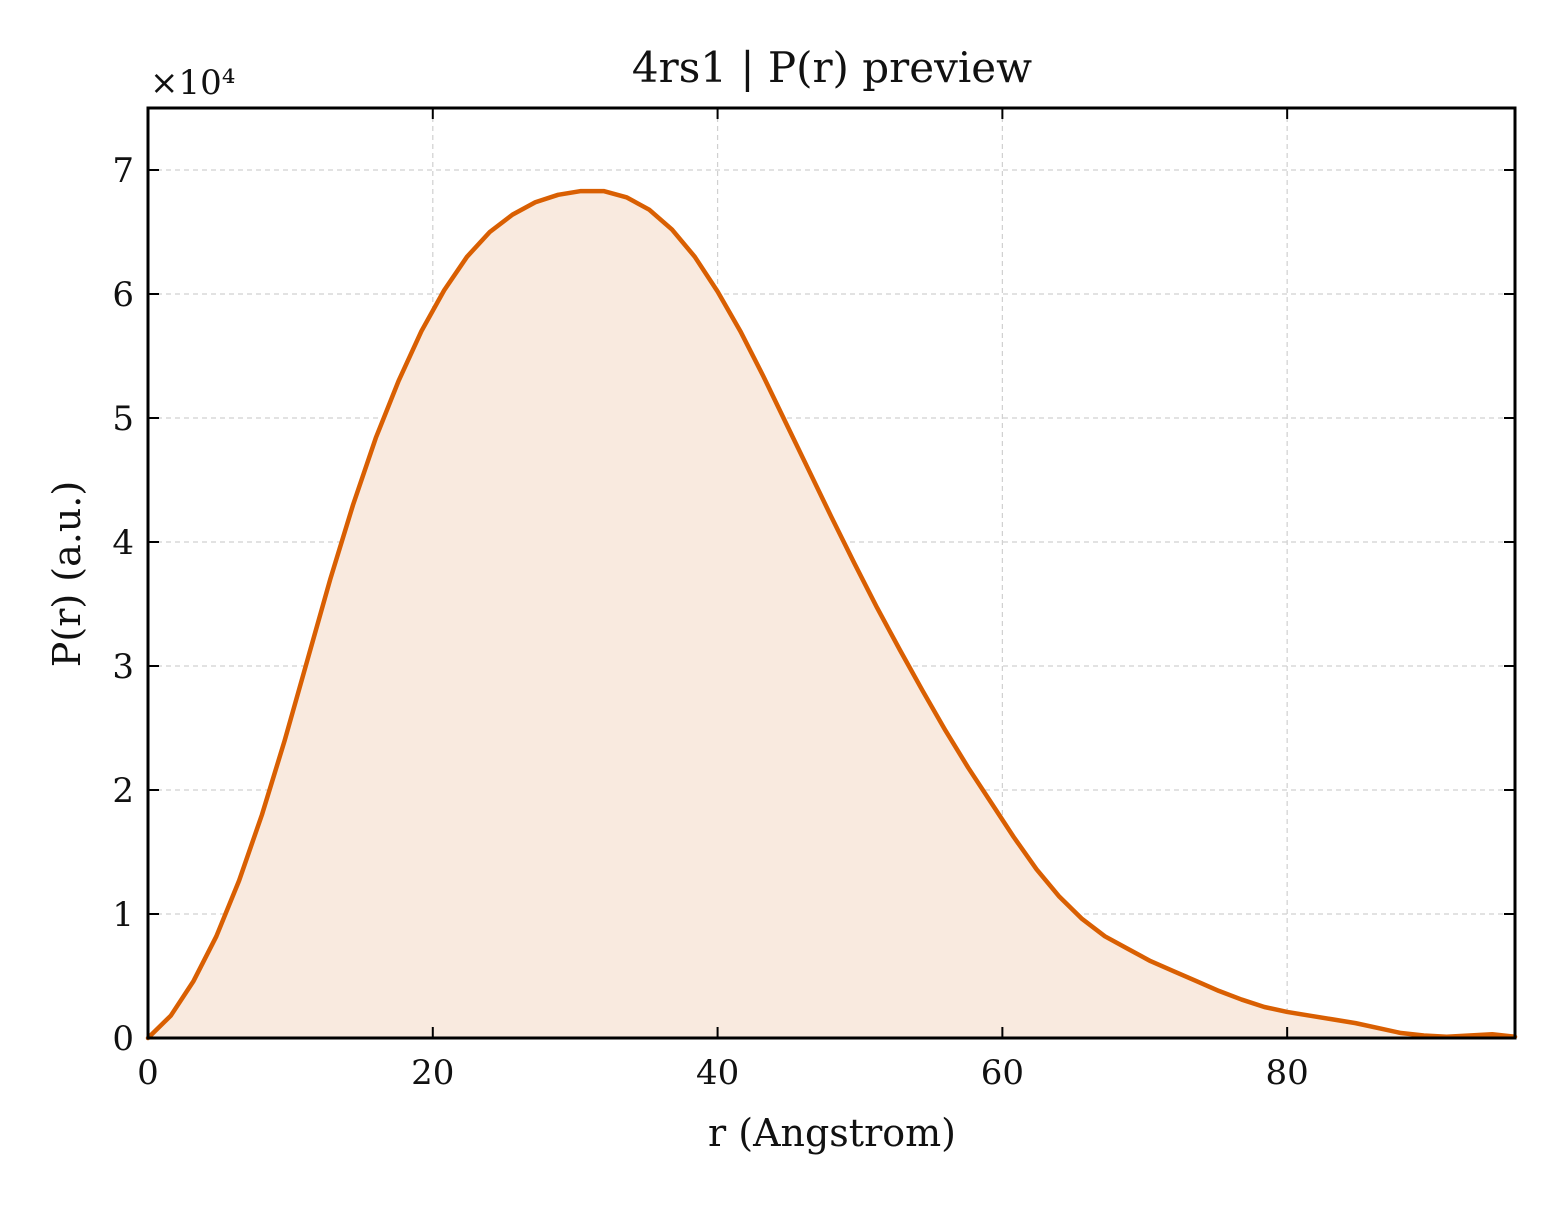 This screenshot has height=1205, width=1560. What do you see at coordinates (1002, 1073) in the screenshot?
I see `x-tick-label: 60` at bounding box center [1002, 1073].